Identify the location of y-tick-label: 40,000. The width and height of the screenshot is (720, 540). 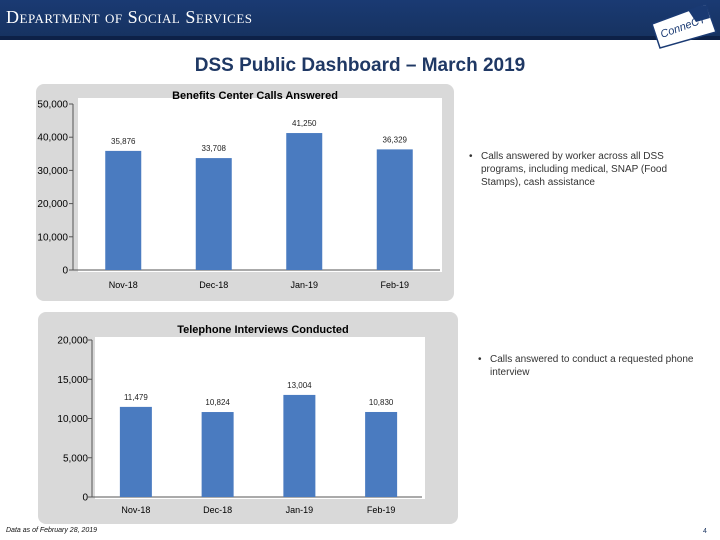
(52, 138).